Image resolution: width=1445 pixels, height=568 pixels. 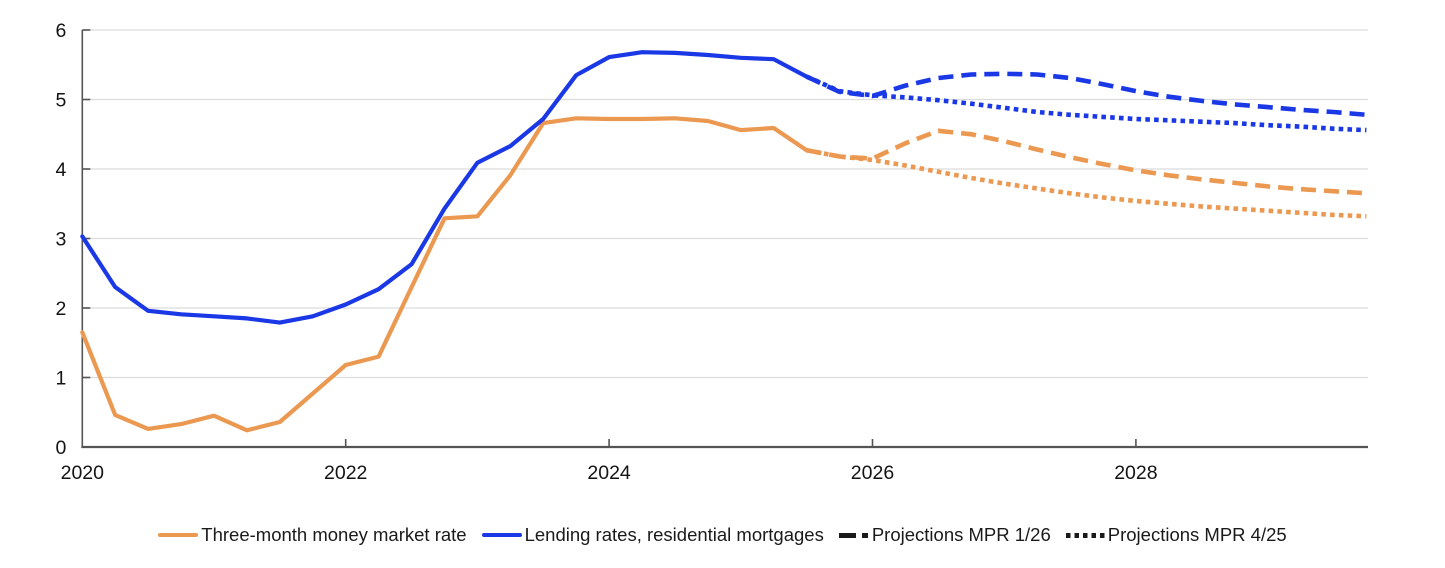 I want to click on legend-label-money-market-rate: Three-month money market rate, so click(x=334, y=534).